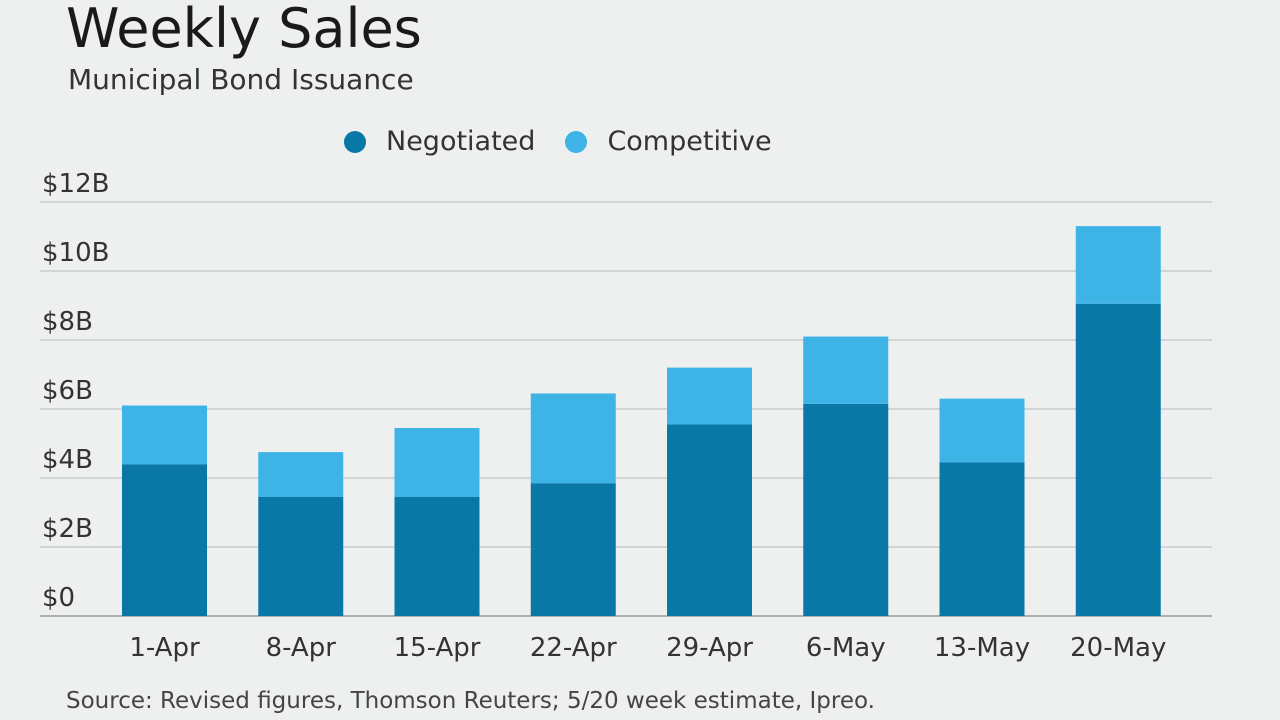 Image resolution: width=1280 pixels, height=720 pixels. I want to click on legend-label-negotiated: Negotiated, so click(461, 141).